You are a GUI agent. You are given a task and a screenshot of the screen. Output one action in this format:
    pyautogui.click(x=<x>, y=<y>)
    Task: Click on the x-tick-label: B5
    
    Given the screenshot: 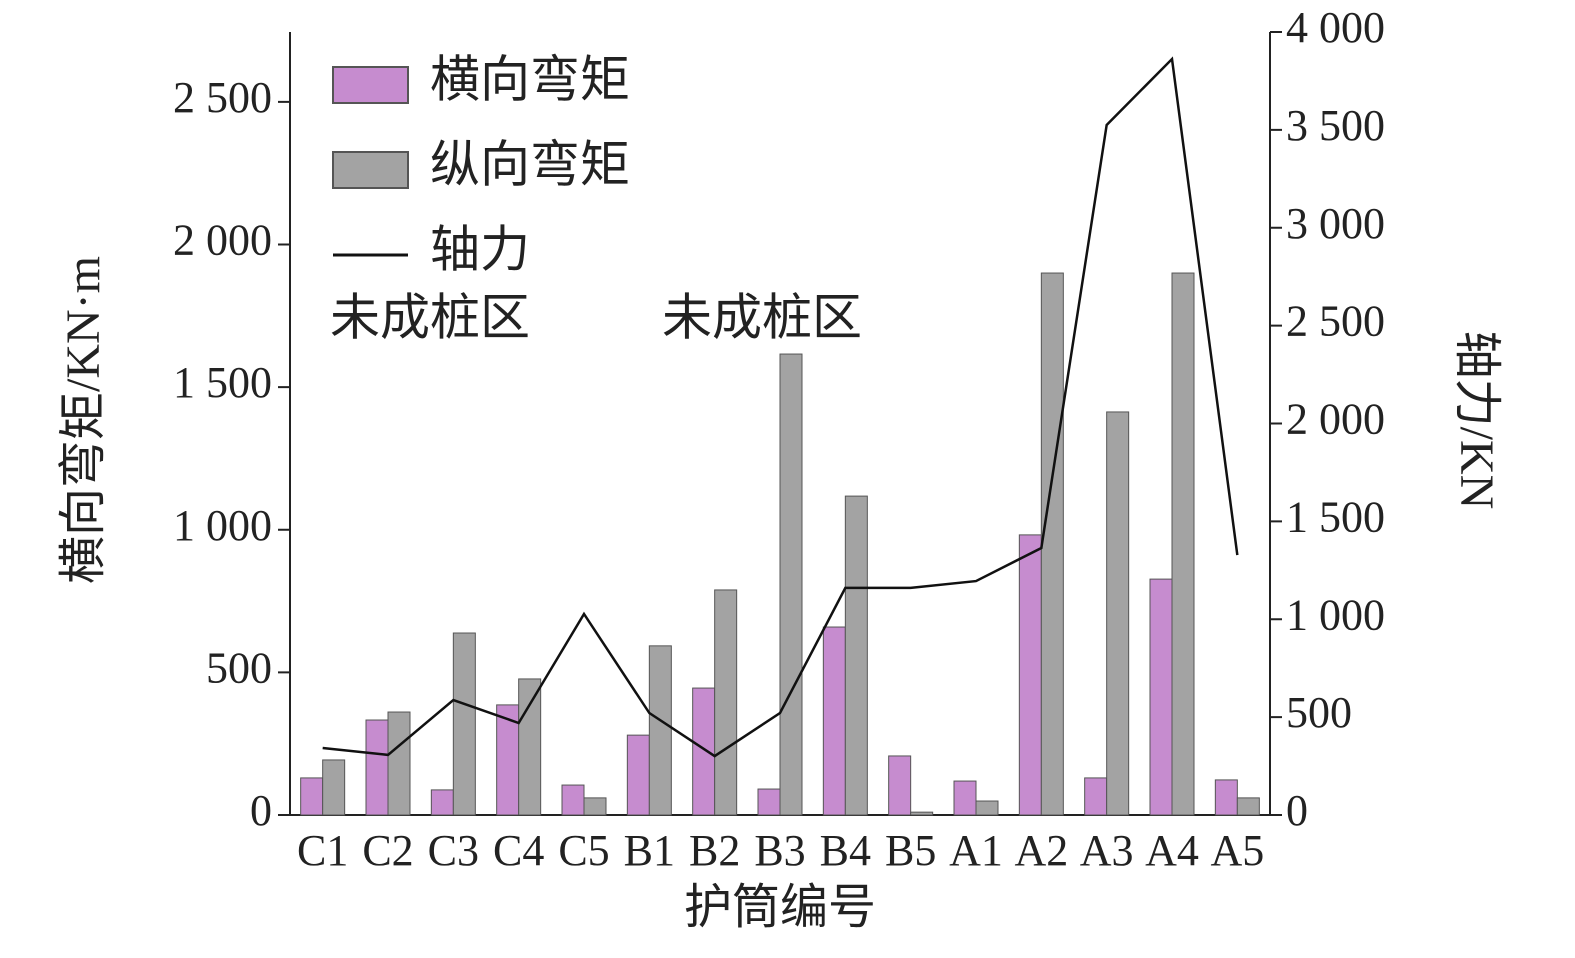 What is the action you would take?
    pyautogui.click(x=910, y=850)
    